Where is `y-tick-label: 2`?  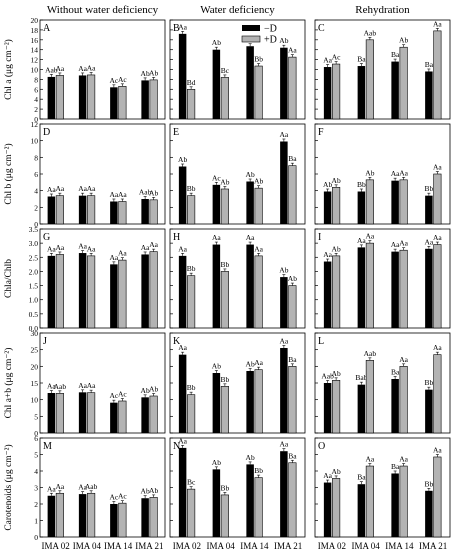 y-tick-label: 2 is located at coordinates (36, 504).